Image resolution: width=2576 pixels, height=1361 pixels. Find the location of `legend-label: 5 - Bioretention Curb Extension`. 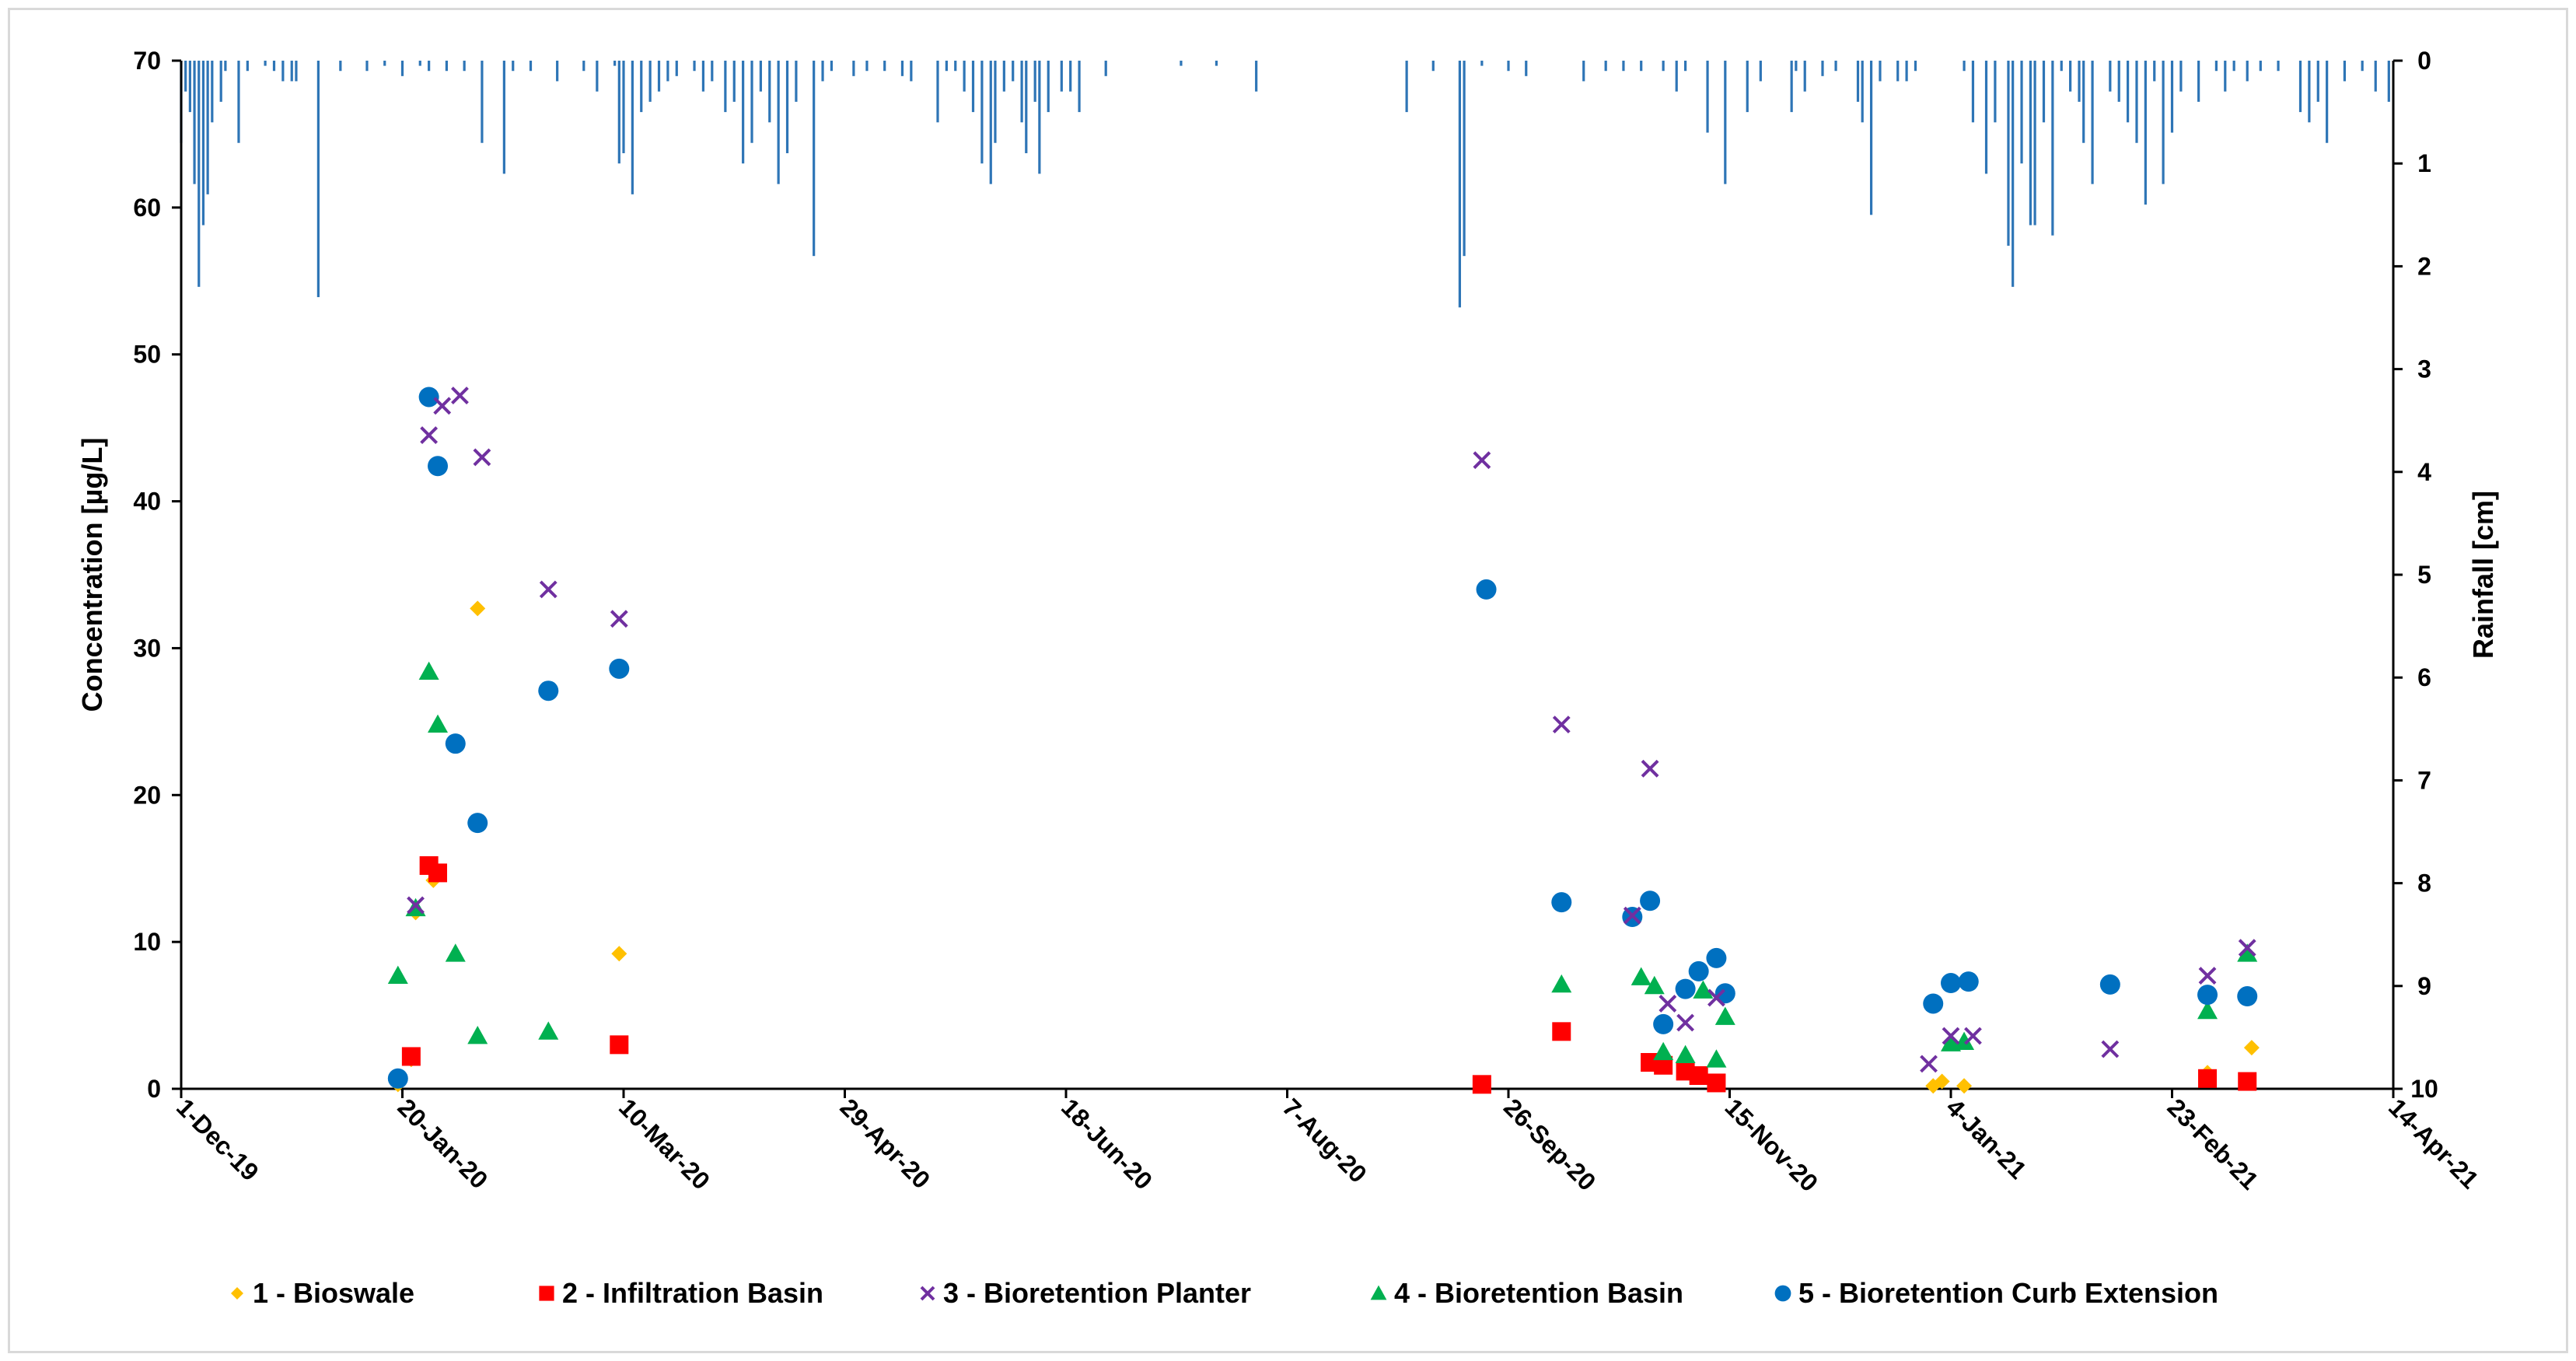

legend-label: 5 - Bioretention Curb Extension is located at coordinates (2008, 1293).